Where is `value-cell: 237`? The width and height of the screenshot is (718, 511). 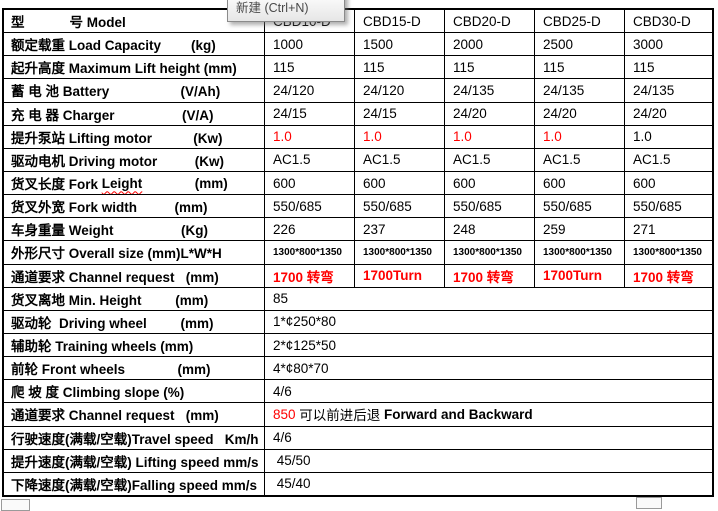 value-cell: 237 is located at coordinates (400, 229).